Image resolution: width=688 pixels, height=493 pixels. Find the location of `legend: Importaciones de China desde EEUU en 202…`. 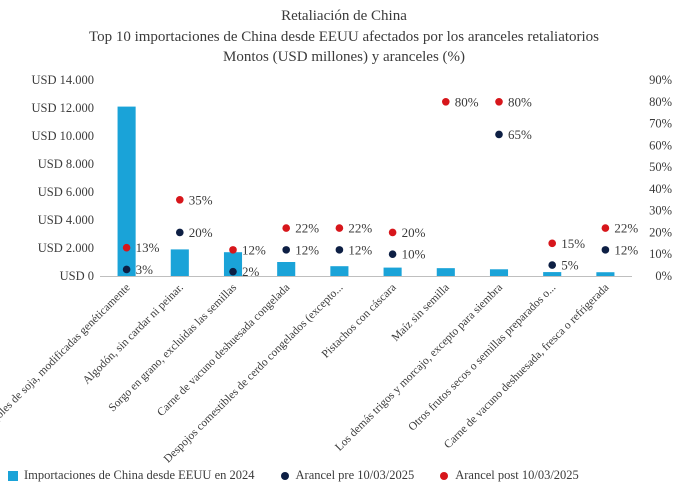

legend: Importaciones de China desde EEUU en 202… is located at coordinates (306, 475).